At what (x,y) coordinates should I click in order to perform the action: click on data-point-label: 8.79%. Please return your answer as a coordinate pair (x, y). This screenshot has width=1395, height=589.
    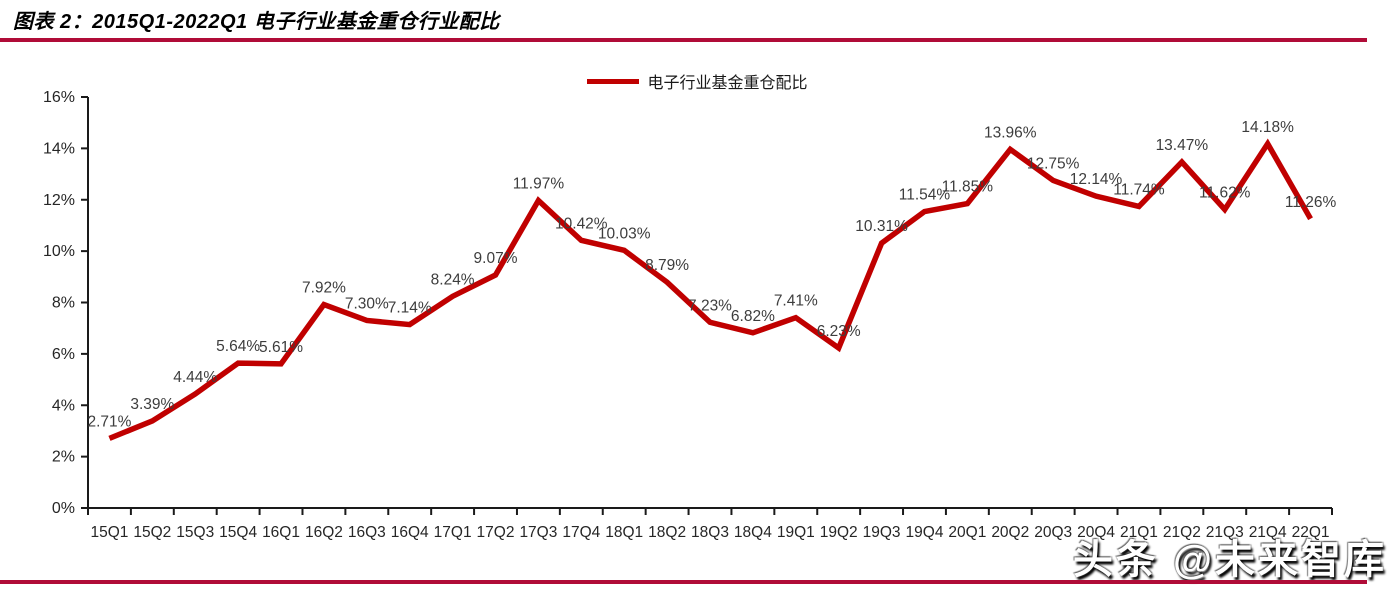
    Looking at the image, I should click on (667, 265).